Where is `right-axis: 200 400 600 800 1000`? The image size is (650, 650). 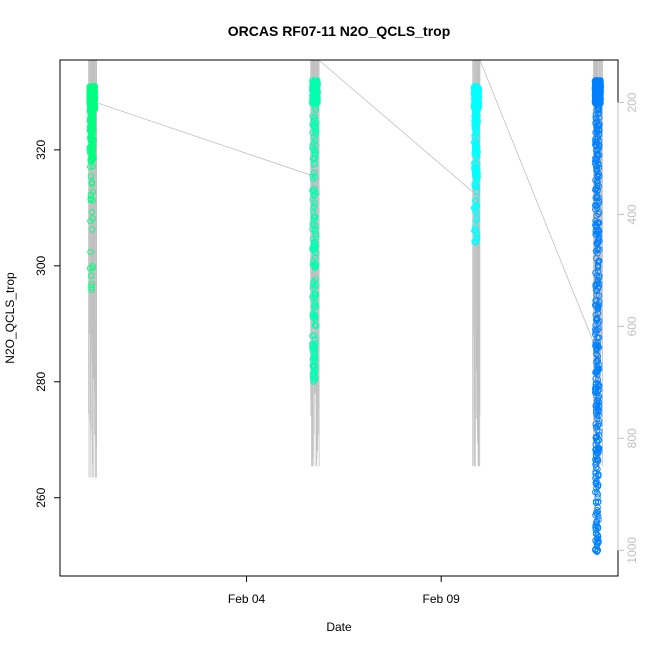 right-axis: 200 400 600 800 1000 is located at coordinates (628, 328).